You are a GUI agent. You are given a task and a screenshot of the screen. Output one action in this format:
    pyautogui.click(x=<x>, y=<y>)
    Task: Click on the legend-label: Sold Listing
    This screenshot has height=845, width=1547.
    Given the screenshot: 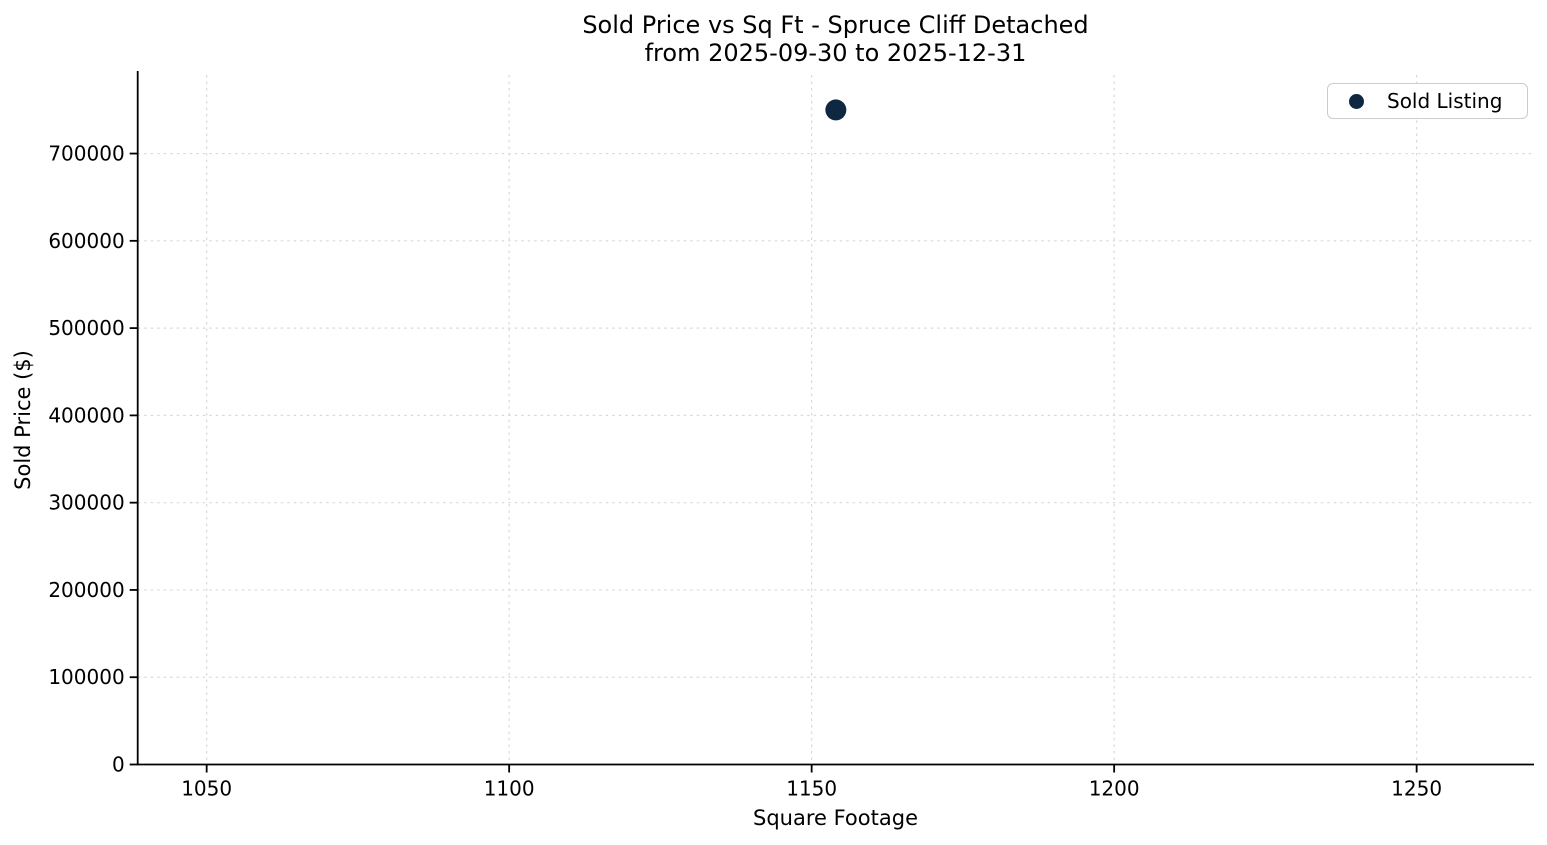 What is the action you would take?
    pyautogui.click(x=1445, y=101)
    